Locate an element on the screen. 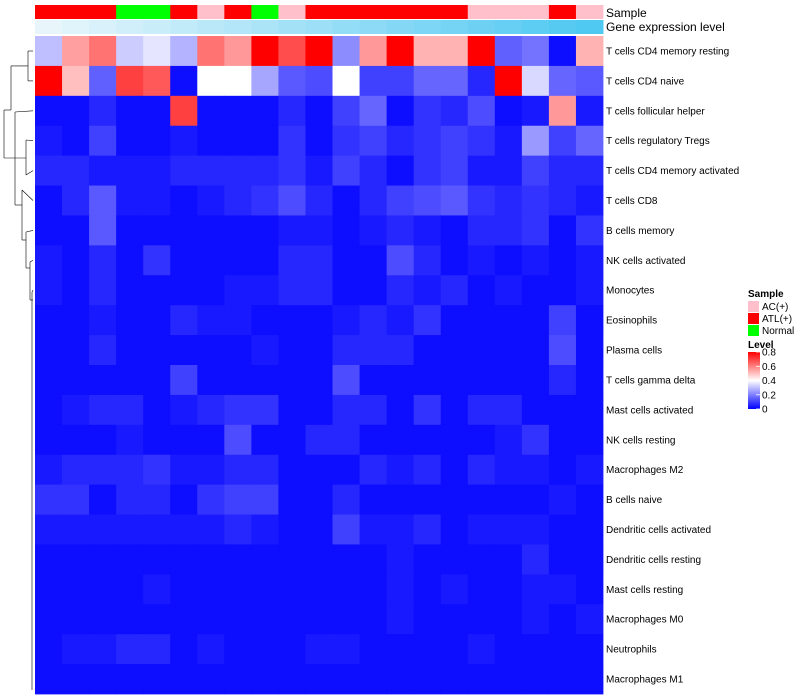 The height and width of the screenshot is (700, 800). sample-annotation-label: Sample is located at coordinates (626, 13).